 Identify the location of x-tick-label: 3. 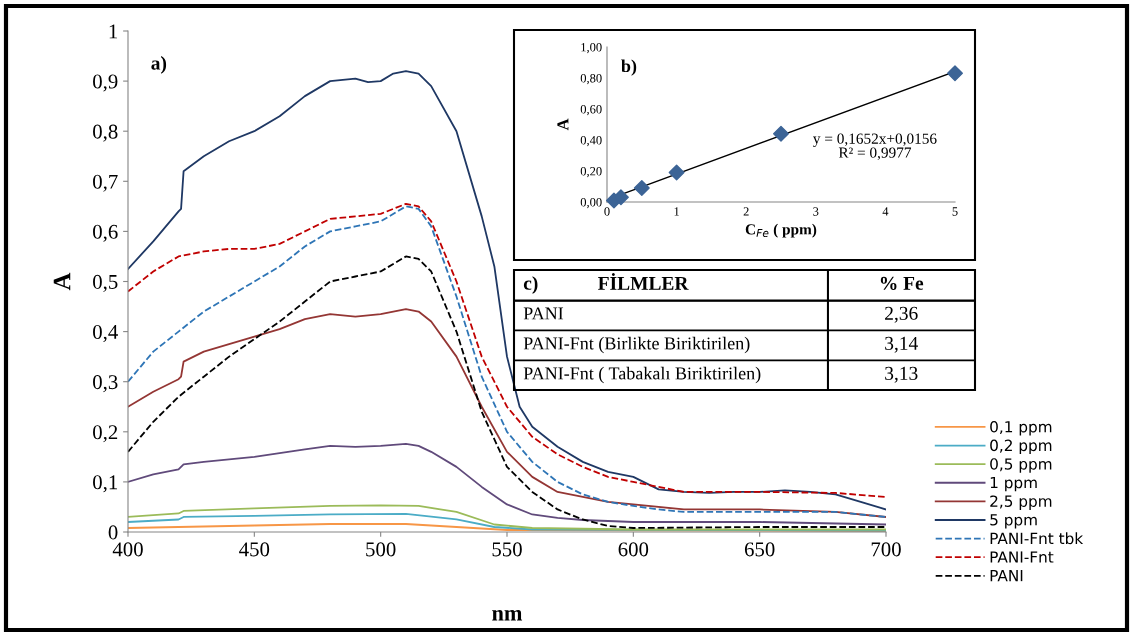
(816, 211).